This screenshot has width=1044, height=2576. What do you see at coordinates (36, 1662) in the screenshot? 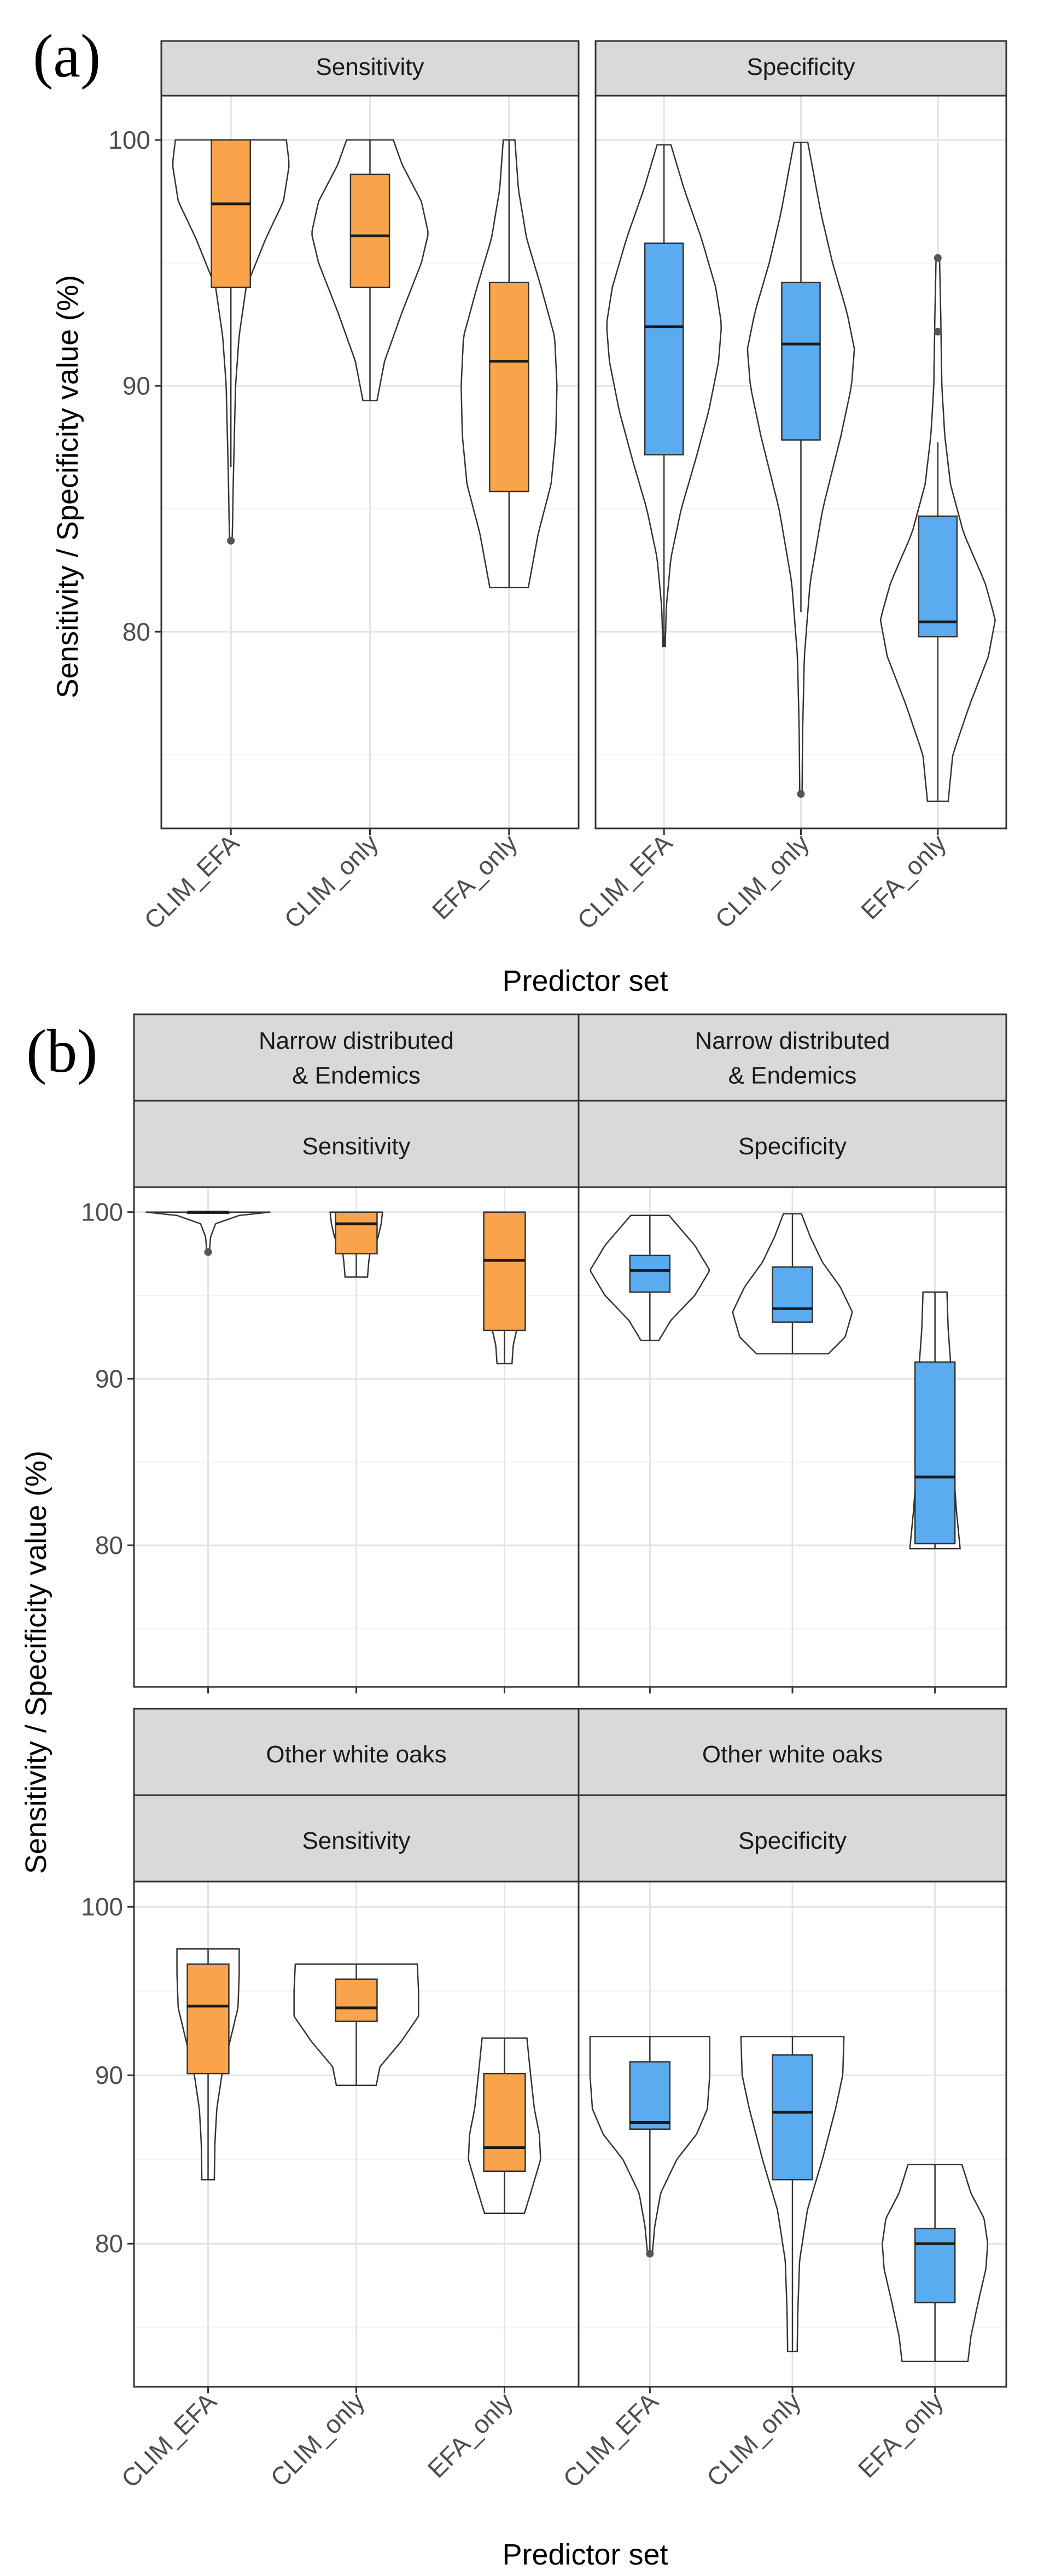
I see `panel-b-y-axis-title: Sensitivity / Specificity value (%)` at bounding box center [36, 1662].